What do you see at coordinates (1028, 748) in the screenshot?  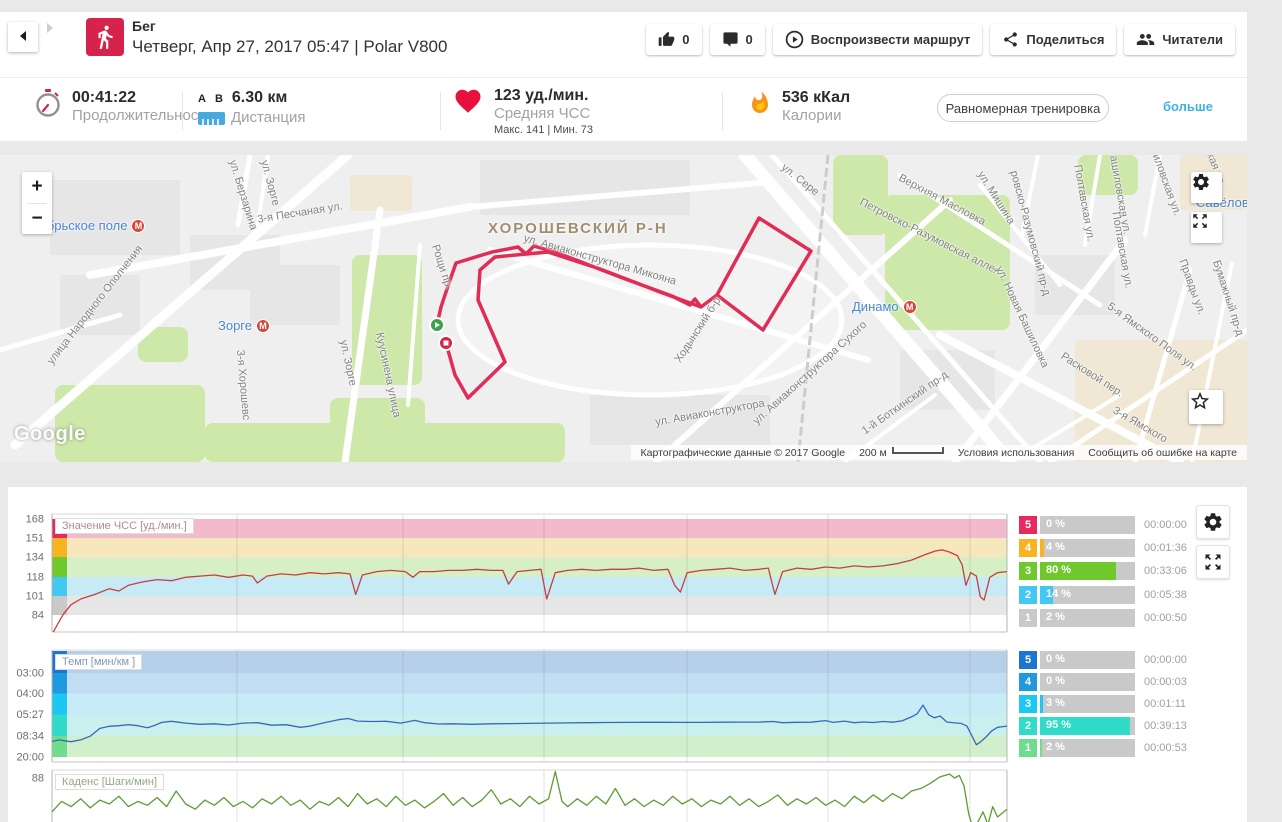 I see `zone-number: 1` at bounding box center [1028, 748].